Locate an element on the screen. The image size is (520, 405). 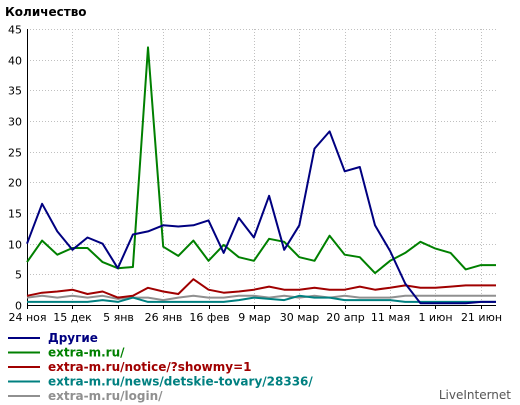
y-tick-label: 30 is located at coordinates (15, 122).